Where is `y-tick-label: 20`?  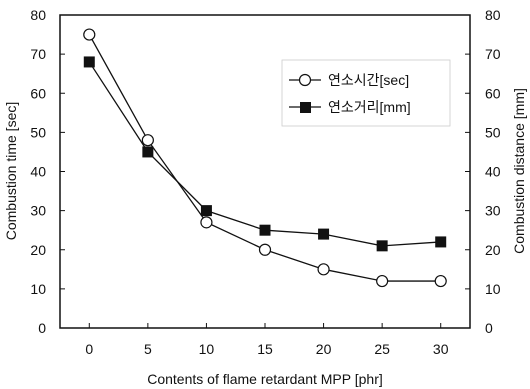
y-tick-label: 20 is located at coordinates (38, 250).